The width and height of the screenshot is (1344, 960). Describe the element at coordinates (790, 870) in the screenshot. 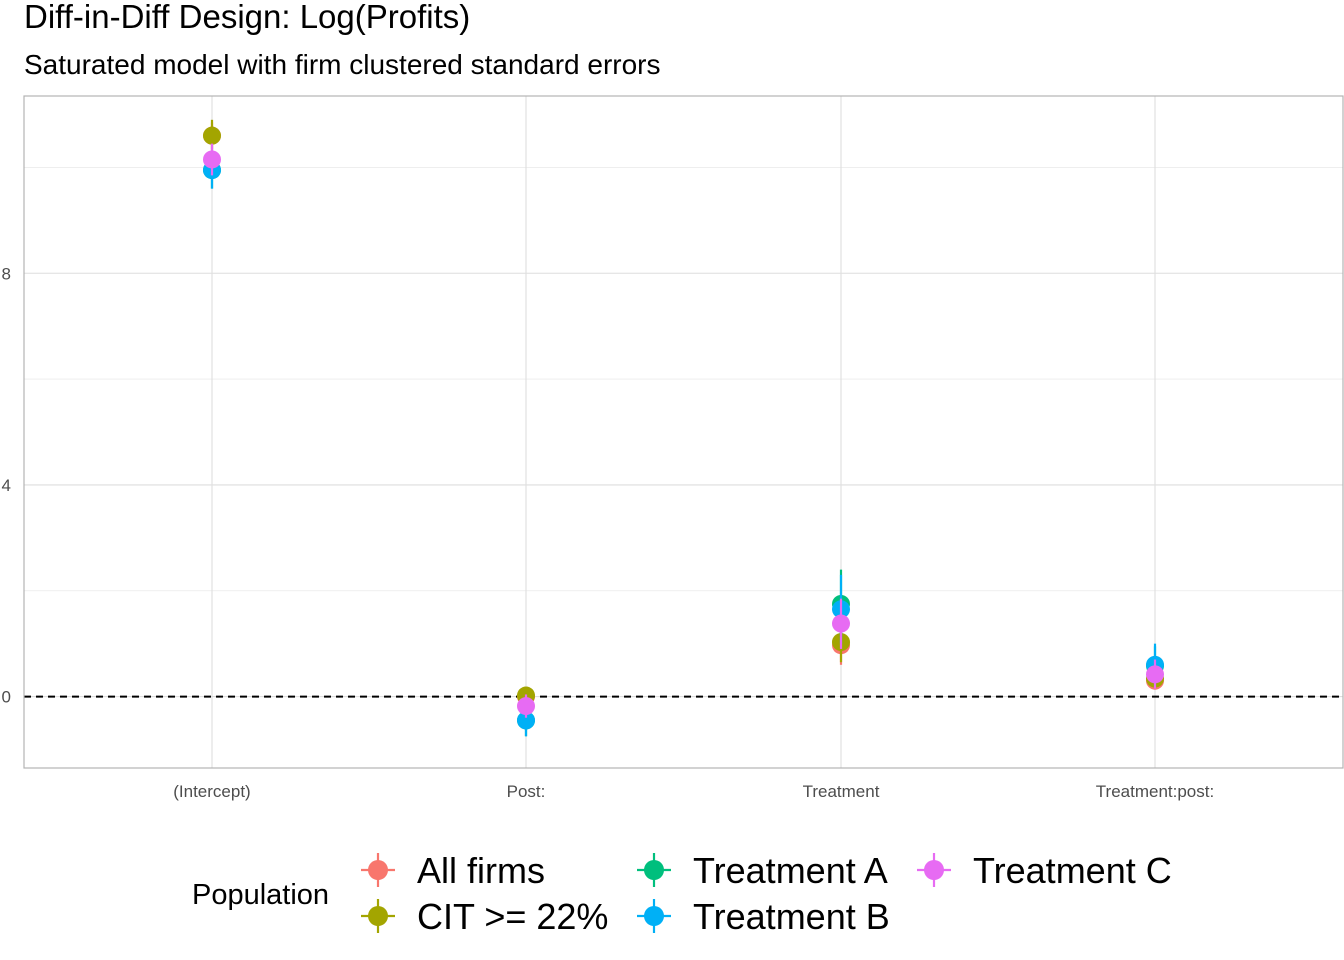

I see `legend-label: Treatment A` at that location.